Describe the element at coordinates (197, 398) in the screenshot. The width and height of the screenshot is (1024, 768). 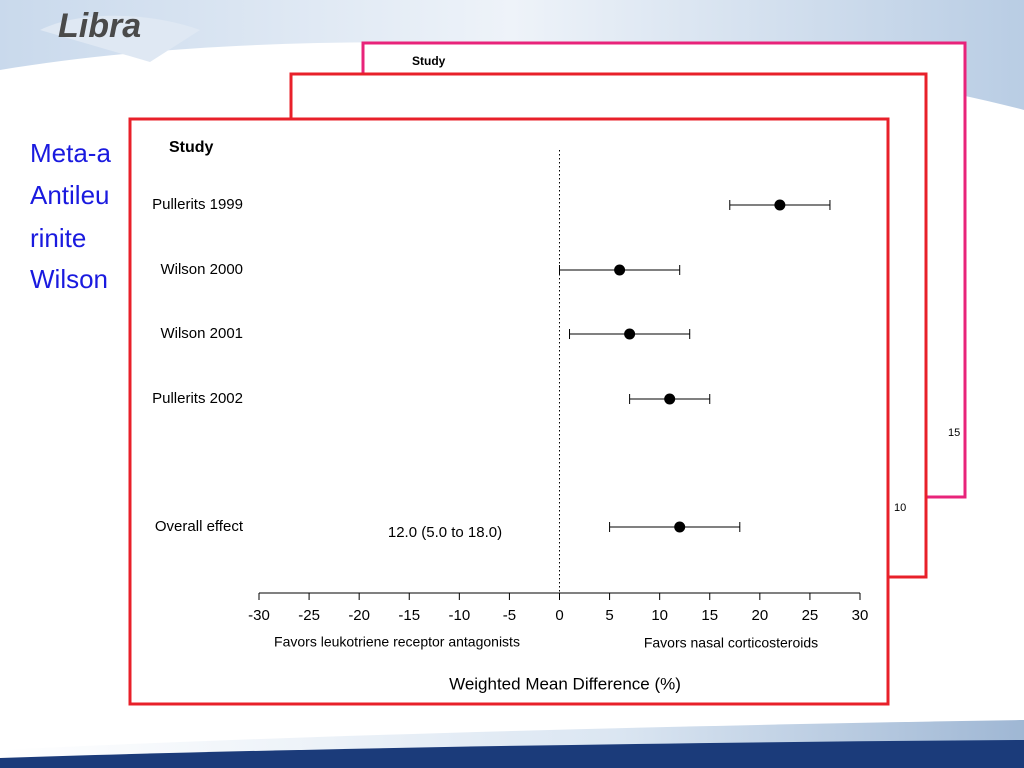
I see `study-label: Pullerits 2002` at that location.